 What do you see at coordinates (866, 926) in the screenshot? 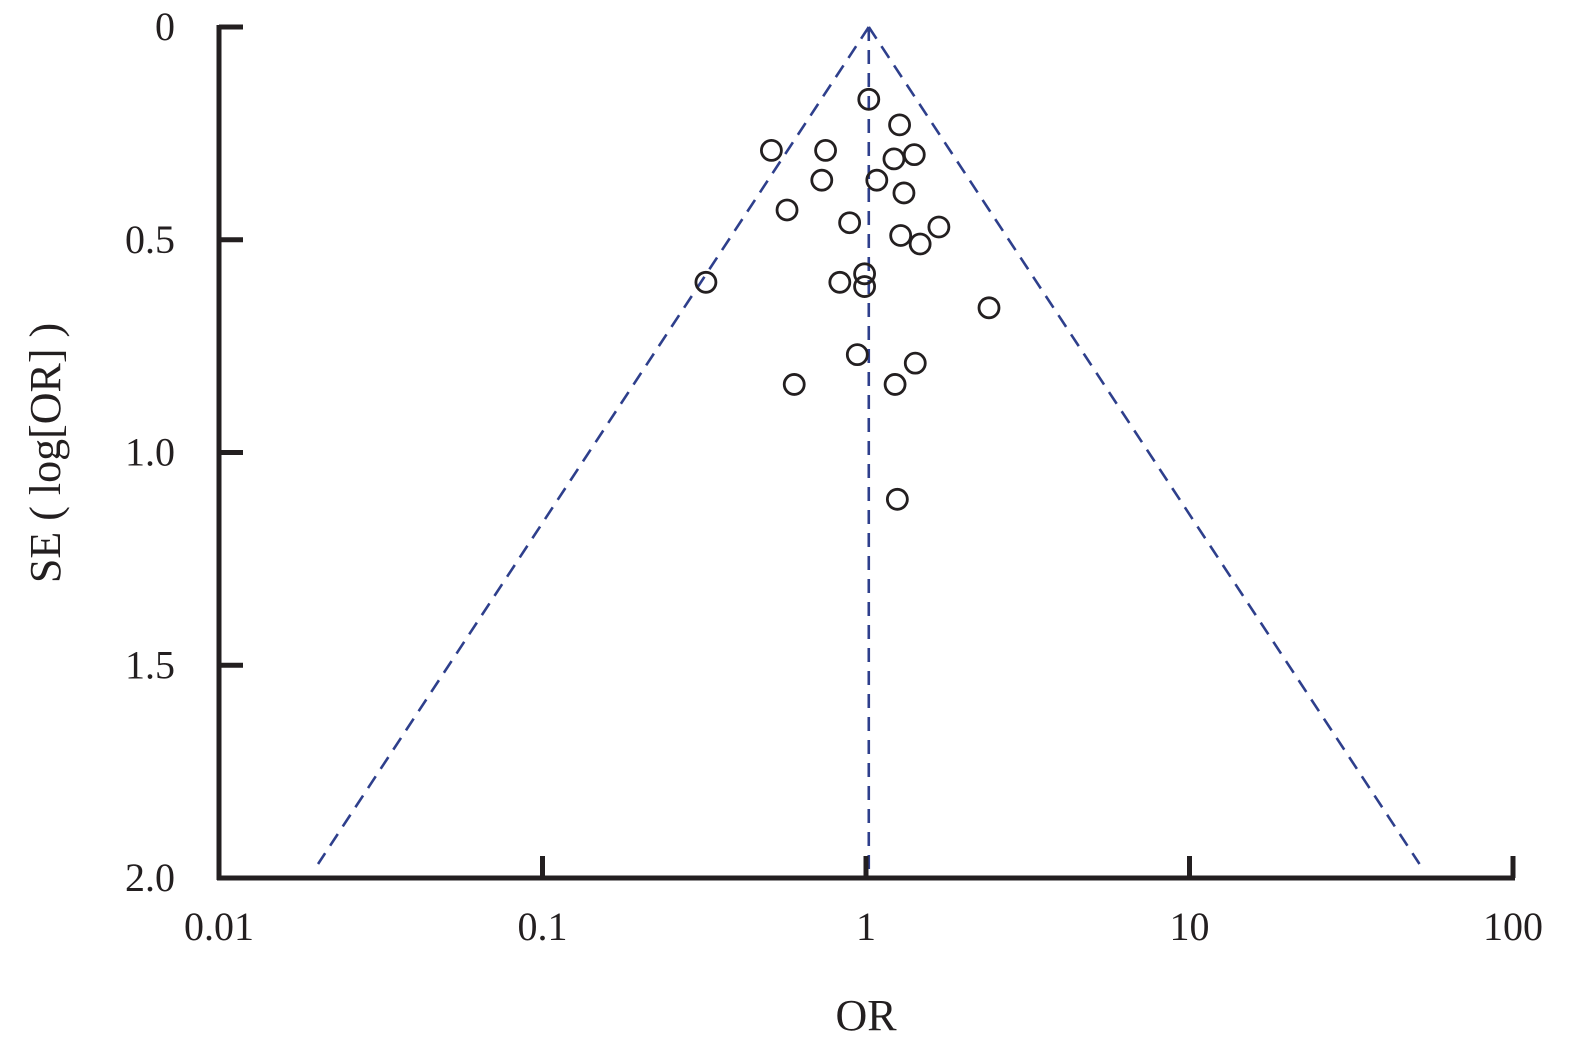
I see `x-tick-label: 1` at bounding box center [866, 926].